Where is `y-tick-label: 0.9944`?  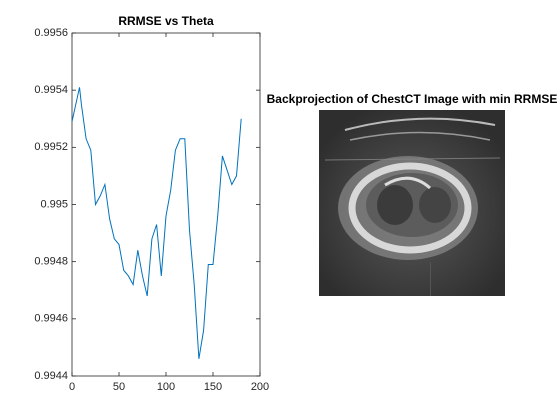 y-tick-label: 0.9944 is located at coordinates (51, 376).